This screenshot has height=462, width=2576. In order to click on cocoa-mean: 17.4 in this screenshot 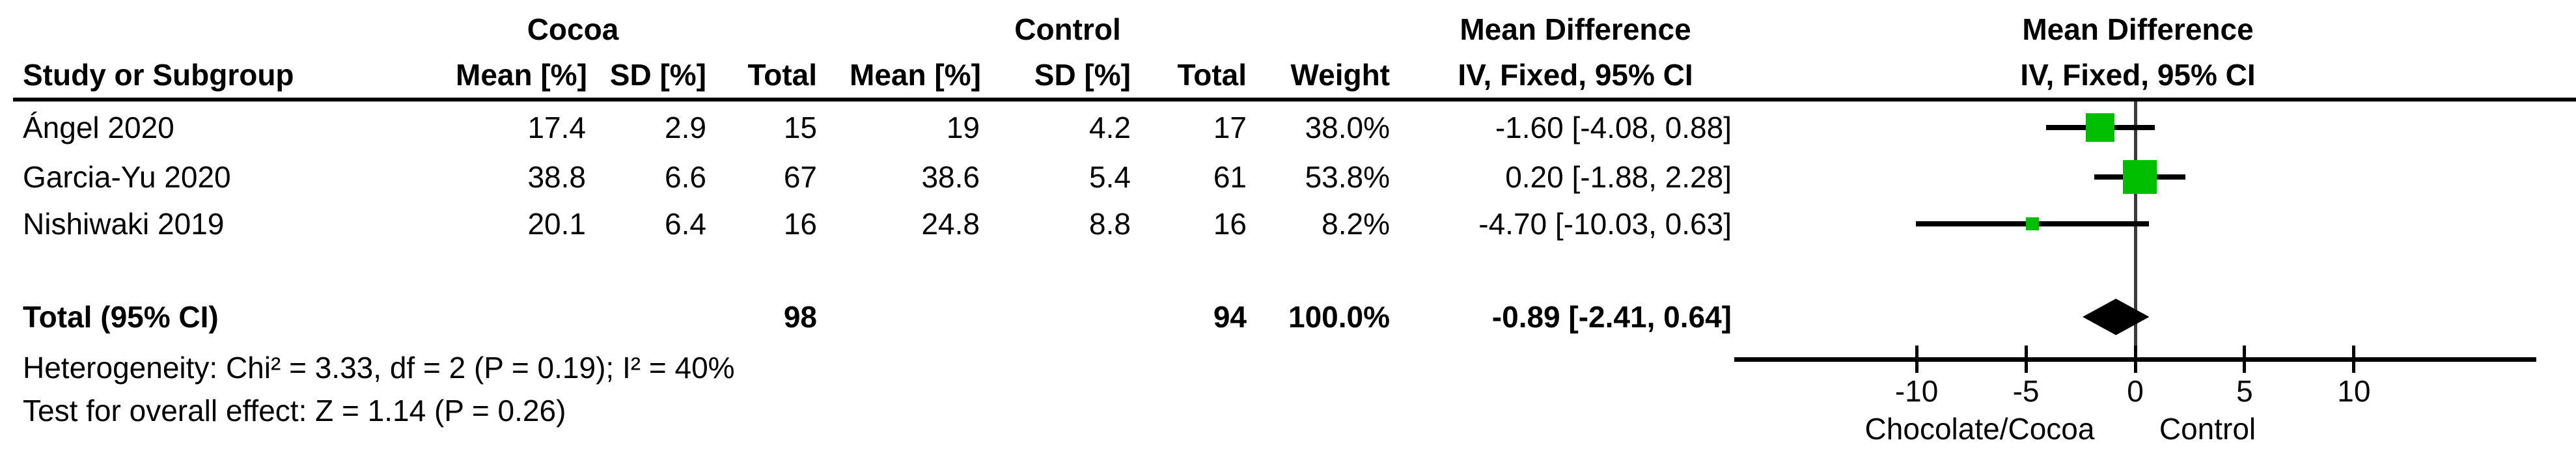, I will do `click(556, 127)`.